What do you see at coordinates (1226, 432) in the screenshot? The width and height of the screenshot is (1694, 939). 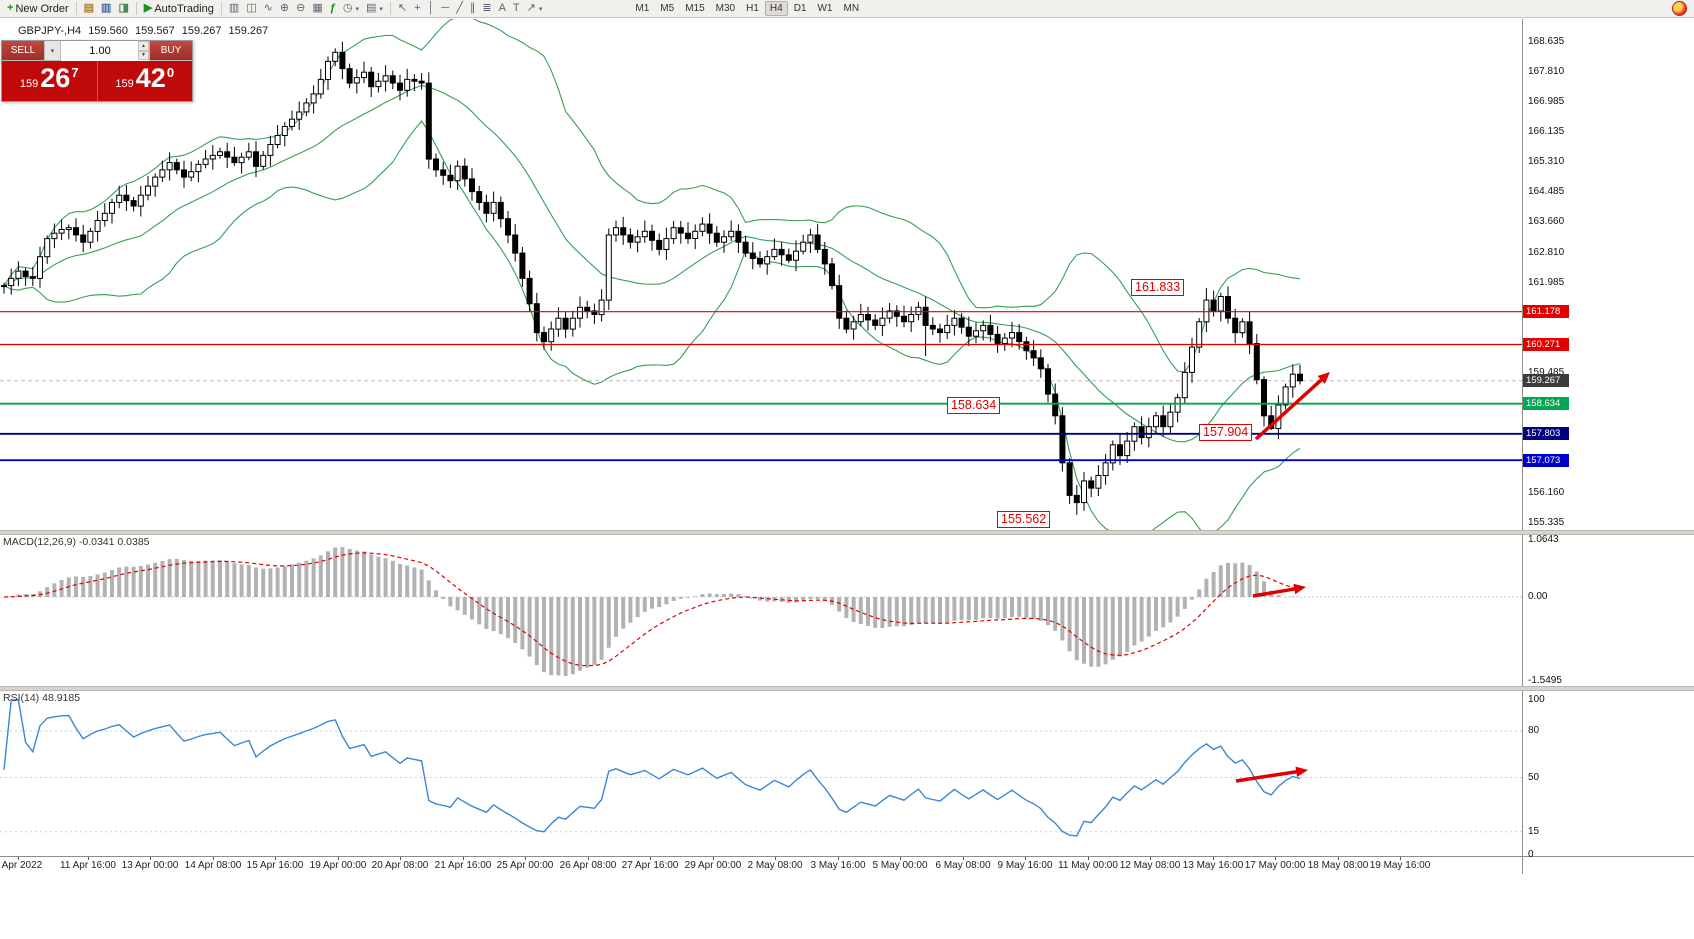 I see `price-annotation: 157.904` at bounding box center [1226, 432].